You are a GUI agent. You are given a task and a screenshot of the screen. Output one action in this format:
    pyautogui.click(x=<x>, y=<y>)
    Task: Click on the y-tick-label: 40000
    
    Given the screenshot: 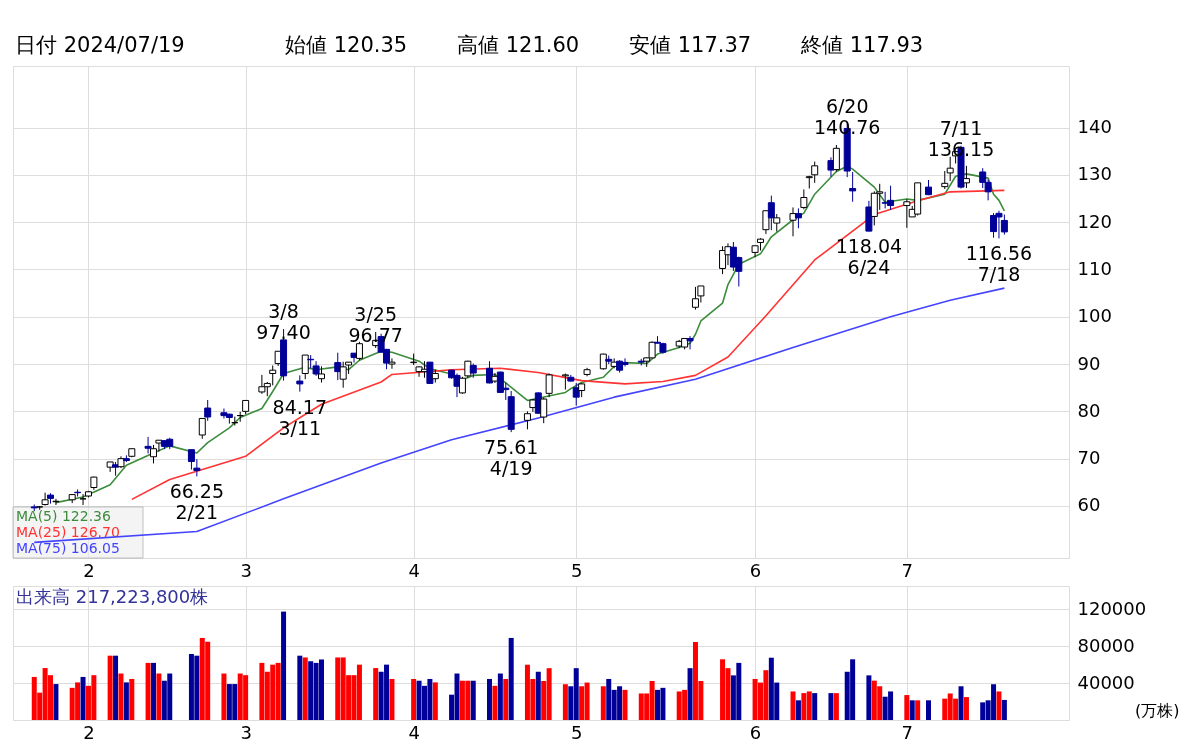 What is the action you would take?
    pyautogui.click(x=1106, y=682)
    